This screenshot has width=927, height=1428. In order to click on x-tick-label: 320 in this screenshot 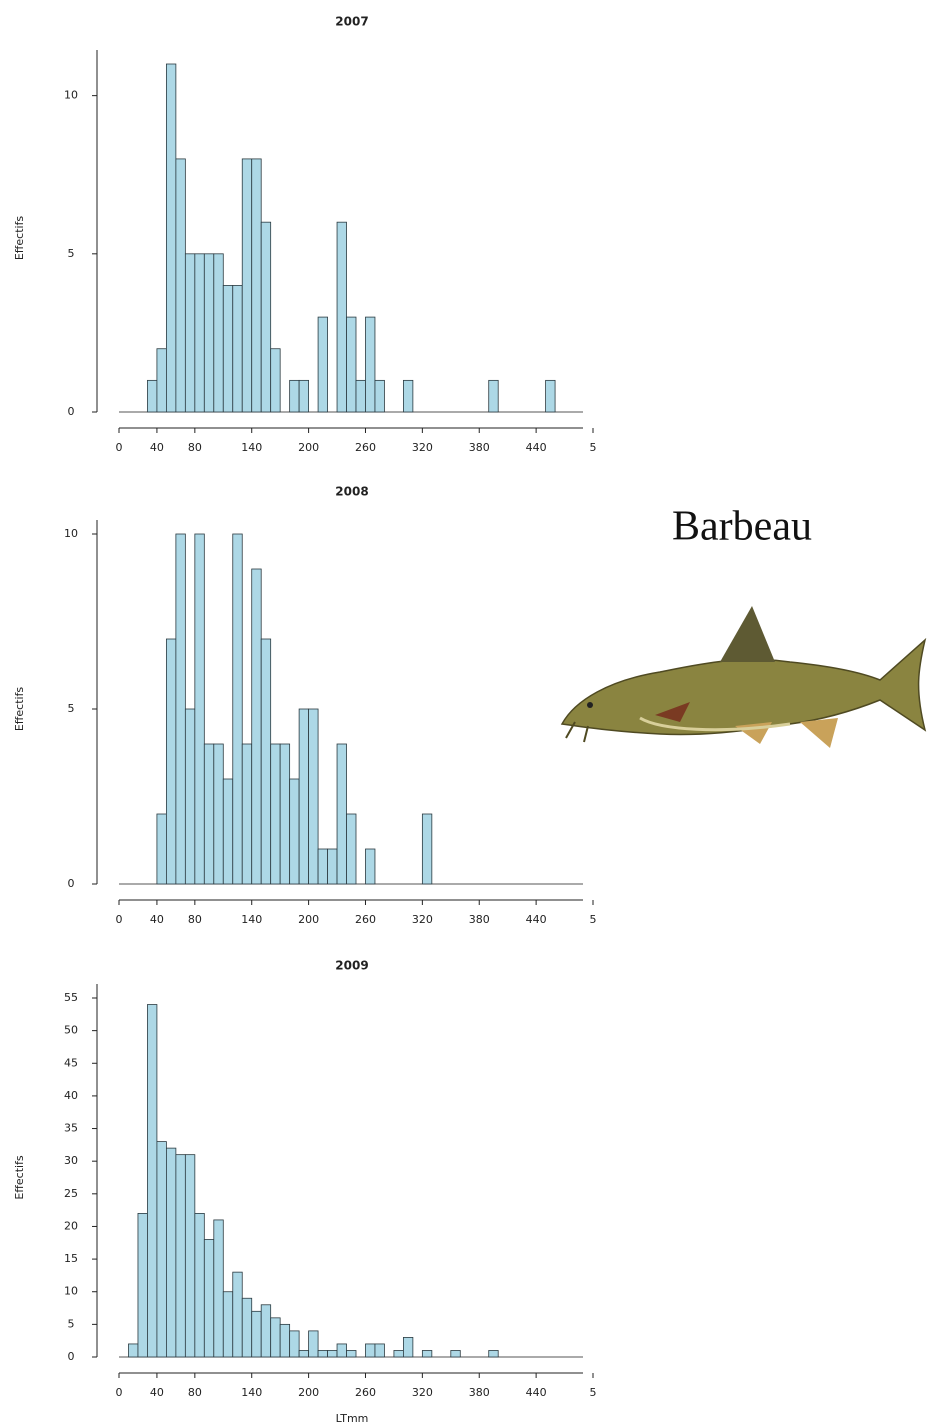, I will do `click(422, 1392)`.